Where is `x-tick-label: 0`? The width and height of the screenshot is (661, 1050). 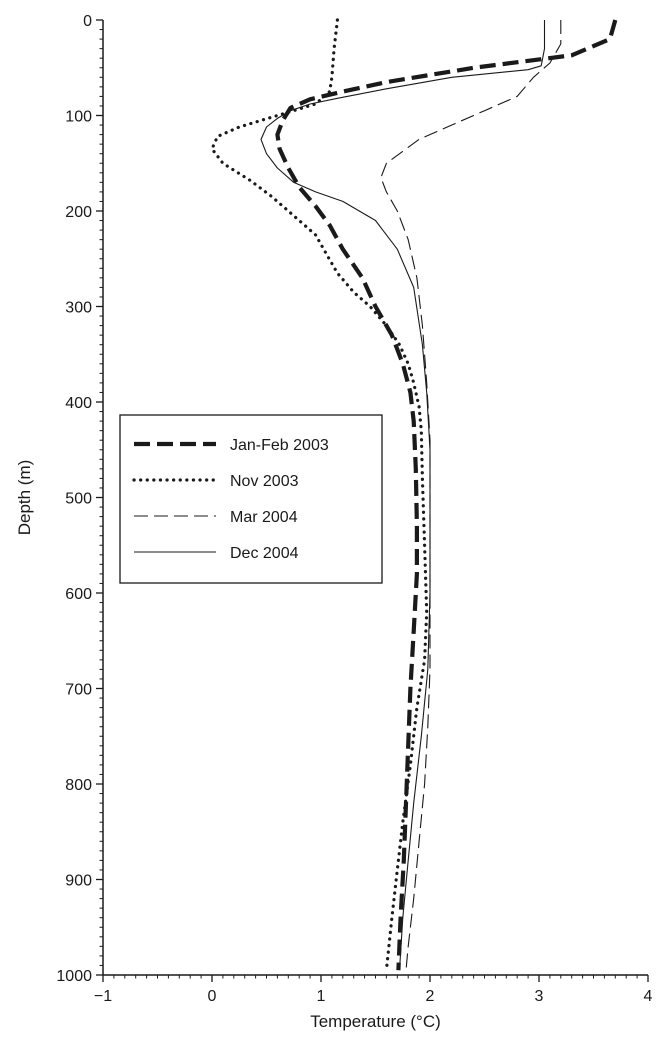 x-tick-label: 0 is located at coordinates (212, 996).